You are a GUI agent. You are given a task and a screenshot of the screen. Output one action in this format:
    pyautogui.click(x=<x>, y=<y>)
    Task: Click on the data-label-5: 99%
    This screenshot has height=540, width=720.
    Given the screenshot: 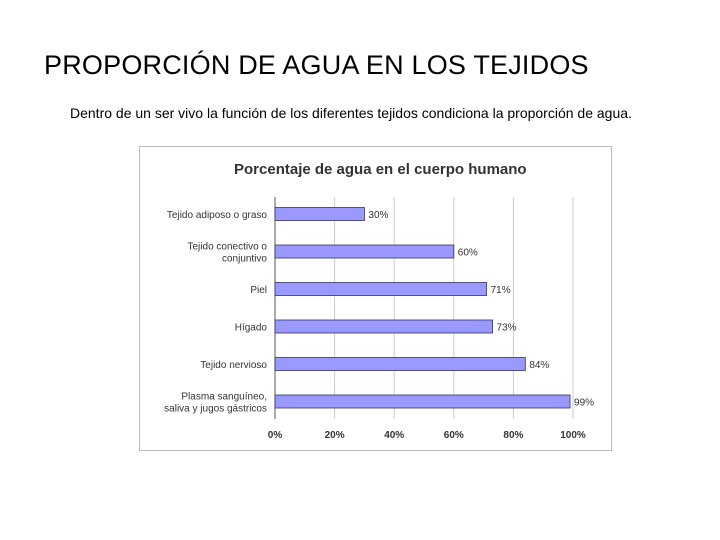 What is the action you would take?
    pyautogui.click(x=584, y=403)
    